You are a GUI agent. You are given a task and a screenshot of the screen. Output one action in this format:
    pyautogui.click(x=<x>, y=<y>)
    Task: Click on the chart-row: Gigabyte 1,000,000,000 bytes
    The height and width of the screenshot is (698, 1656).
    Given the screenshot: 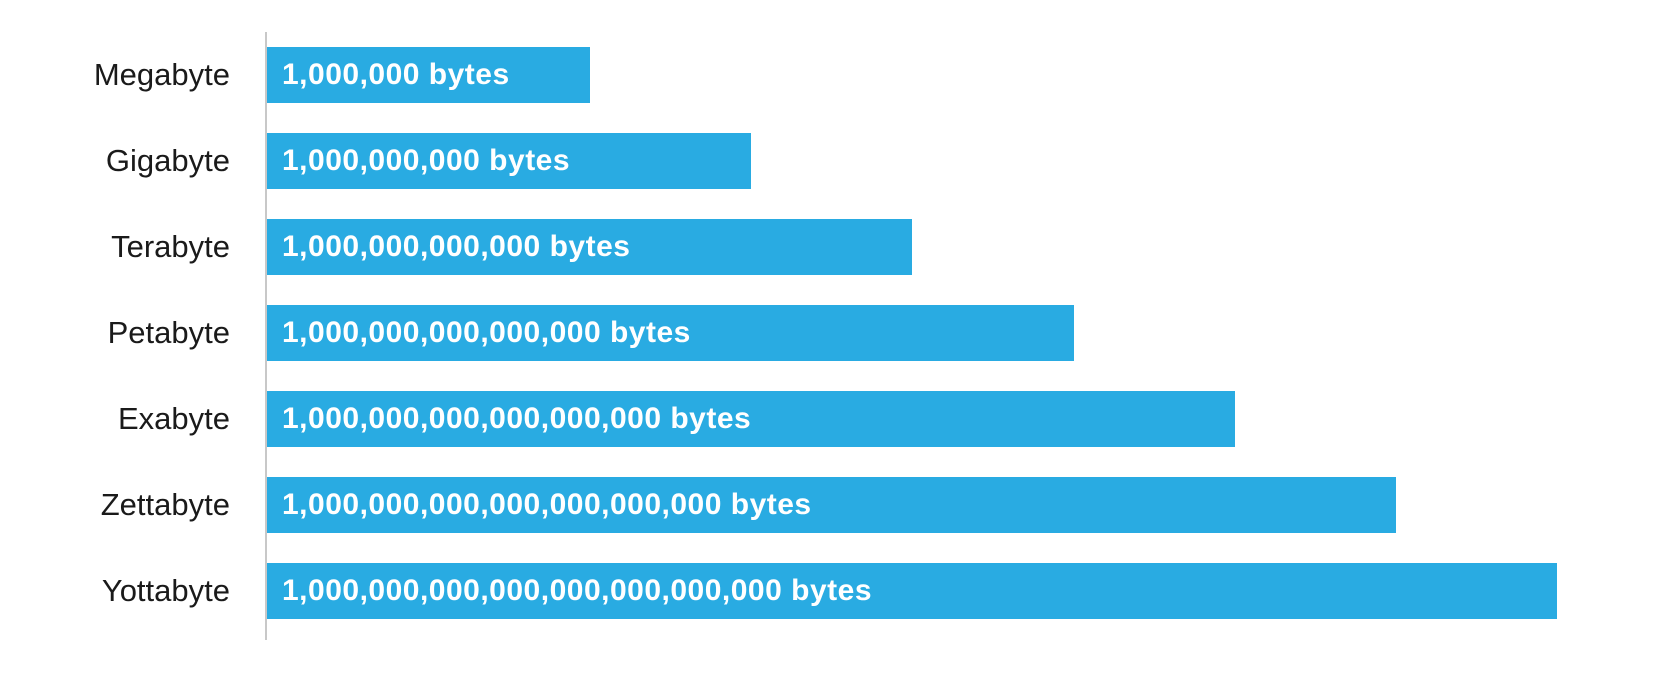 What is the action you would take?
    pyautogui.click(x=828, y=161)
    